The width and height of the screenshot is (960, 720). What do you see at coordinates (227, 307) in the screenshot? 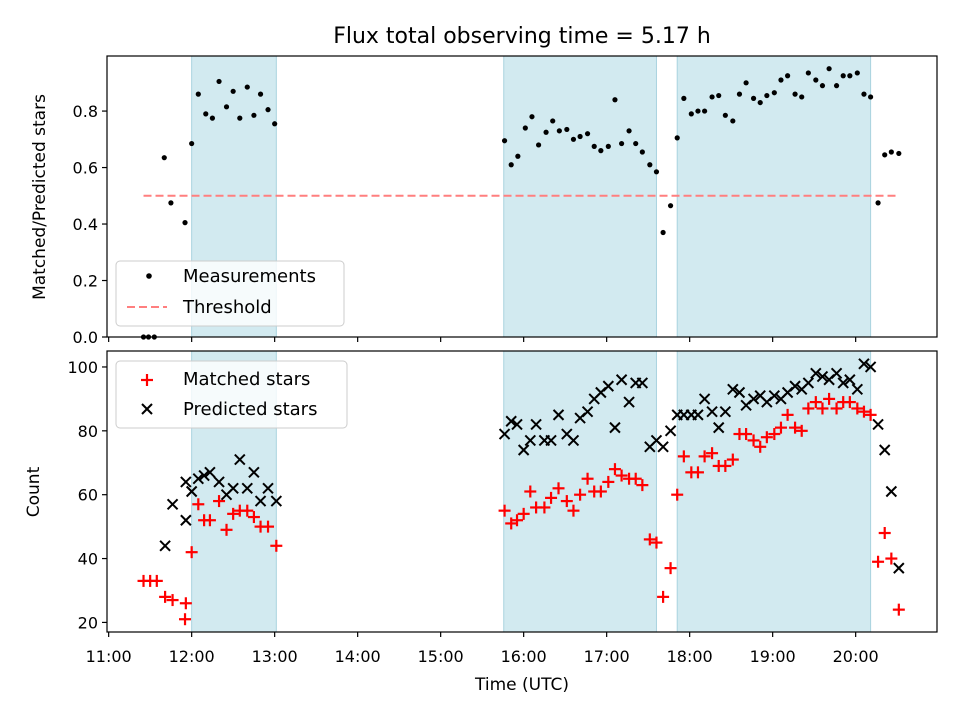
I see `legend-label-threshold: Threshold` at bounding box center [227, 307].